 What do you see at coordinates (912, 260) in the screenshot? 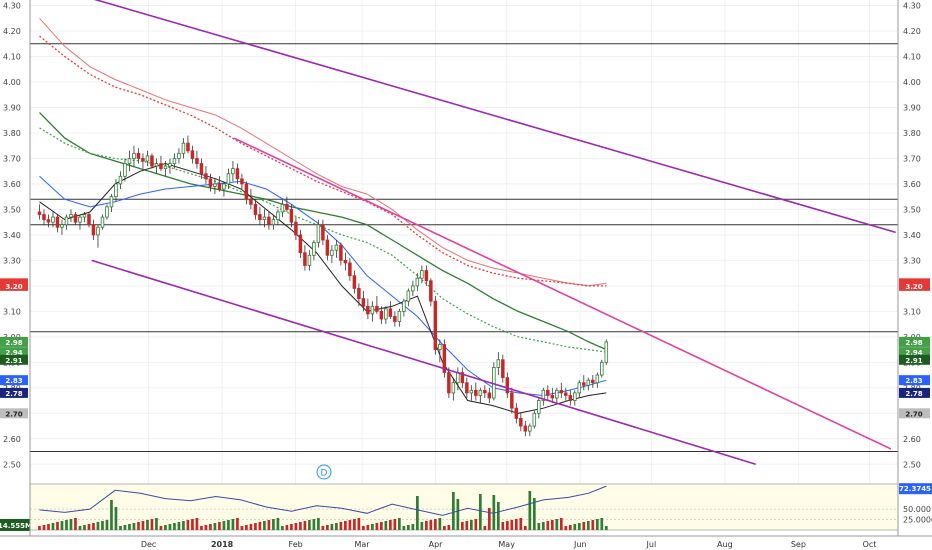
I see `price-tick-label: 3.30` at bounding box center [912, 260].